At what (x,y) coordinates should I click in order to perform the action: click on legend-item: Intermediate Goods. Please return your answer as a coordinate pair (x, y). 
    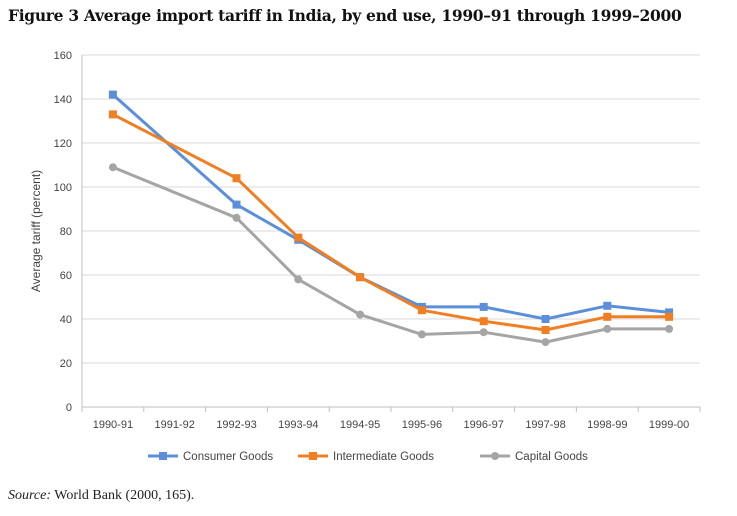
    Looking at the image, I should click on (366, 457).